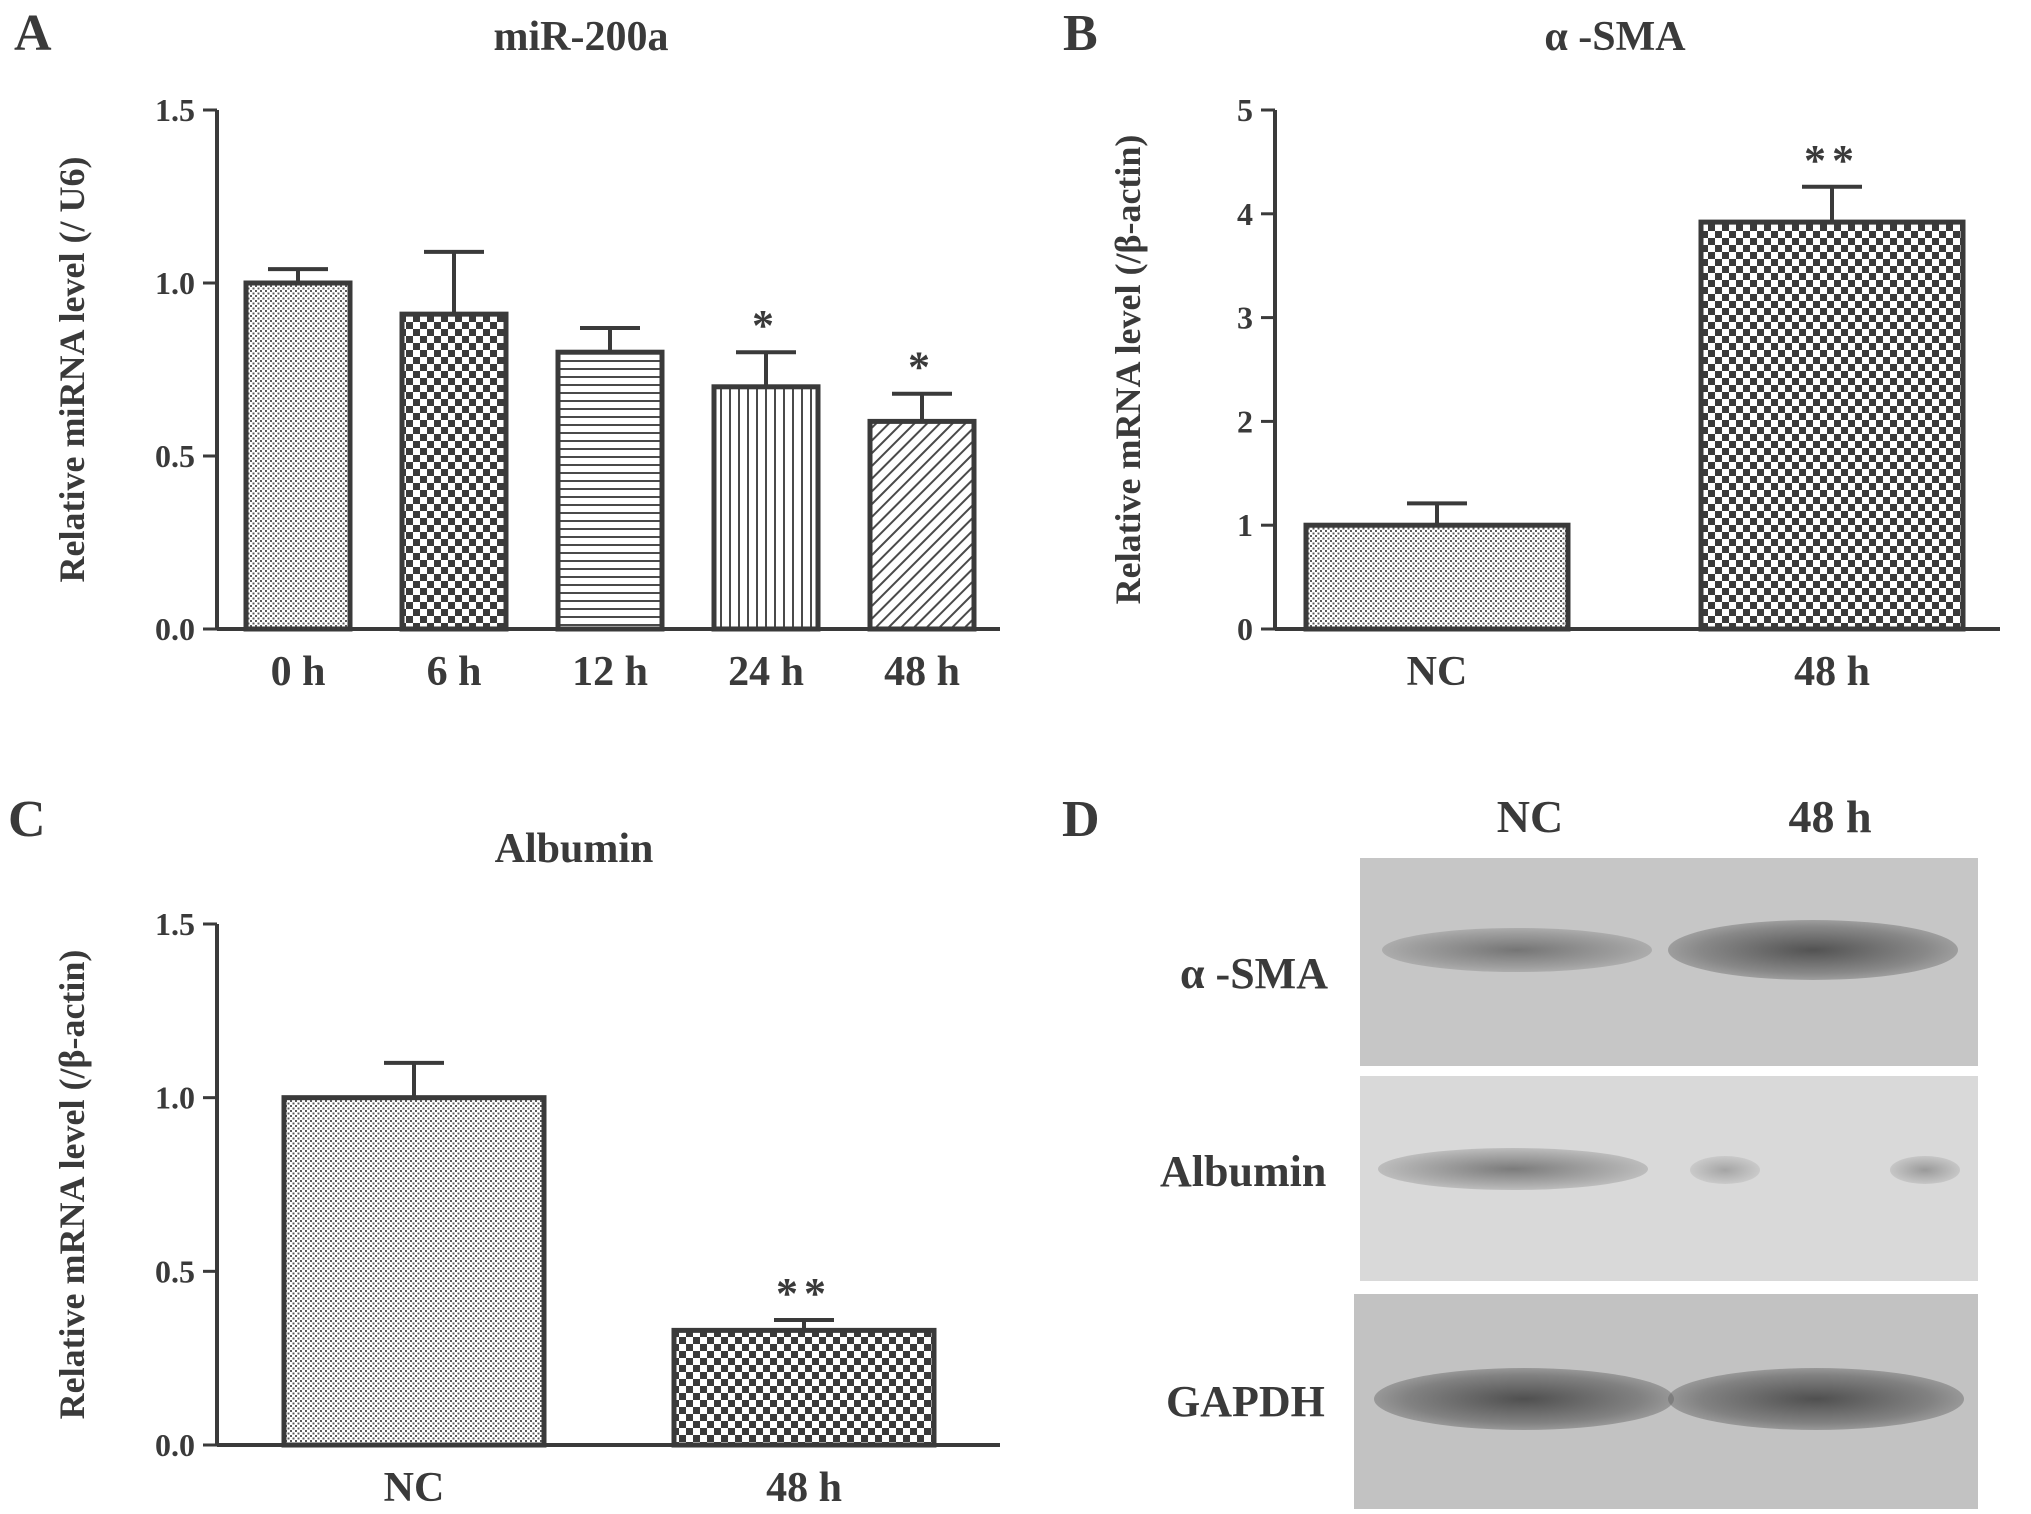 This screenshot has height=1514, width=2031. I want to click on band-albumin-48h-b, so click(1925, 1170).